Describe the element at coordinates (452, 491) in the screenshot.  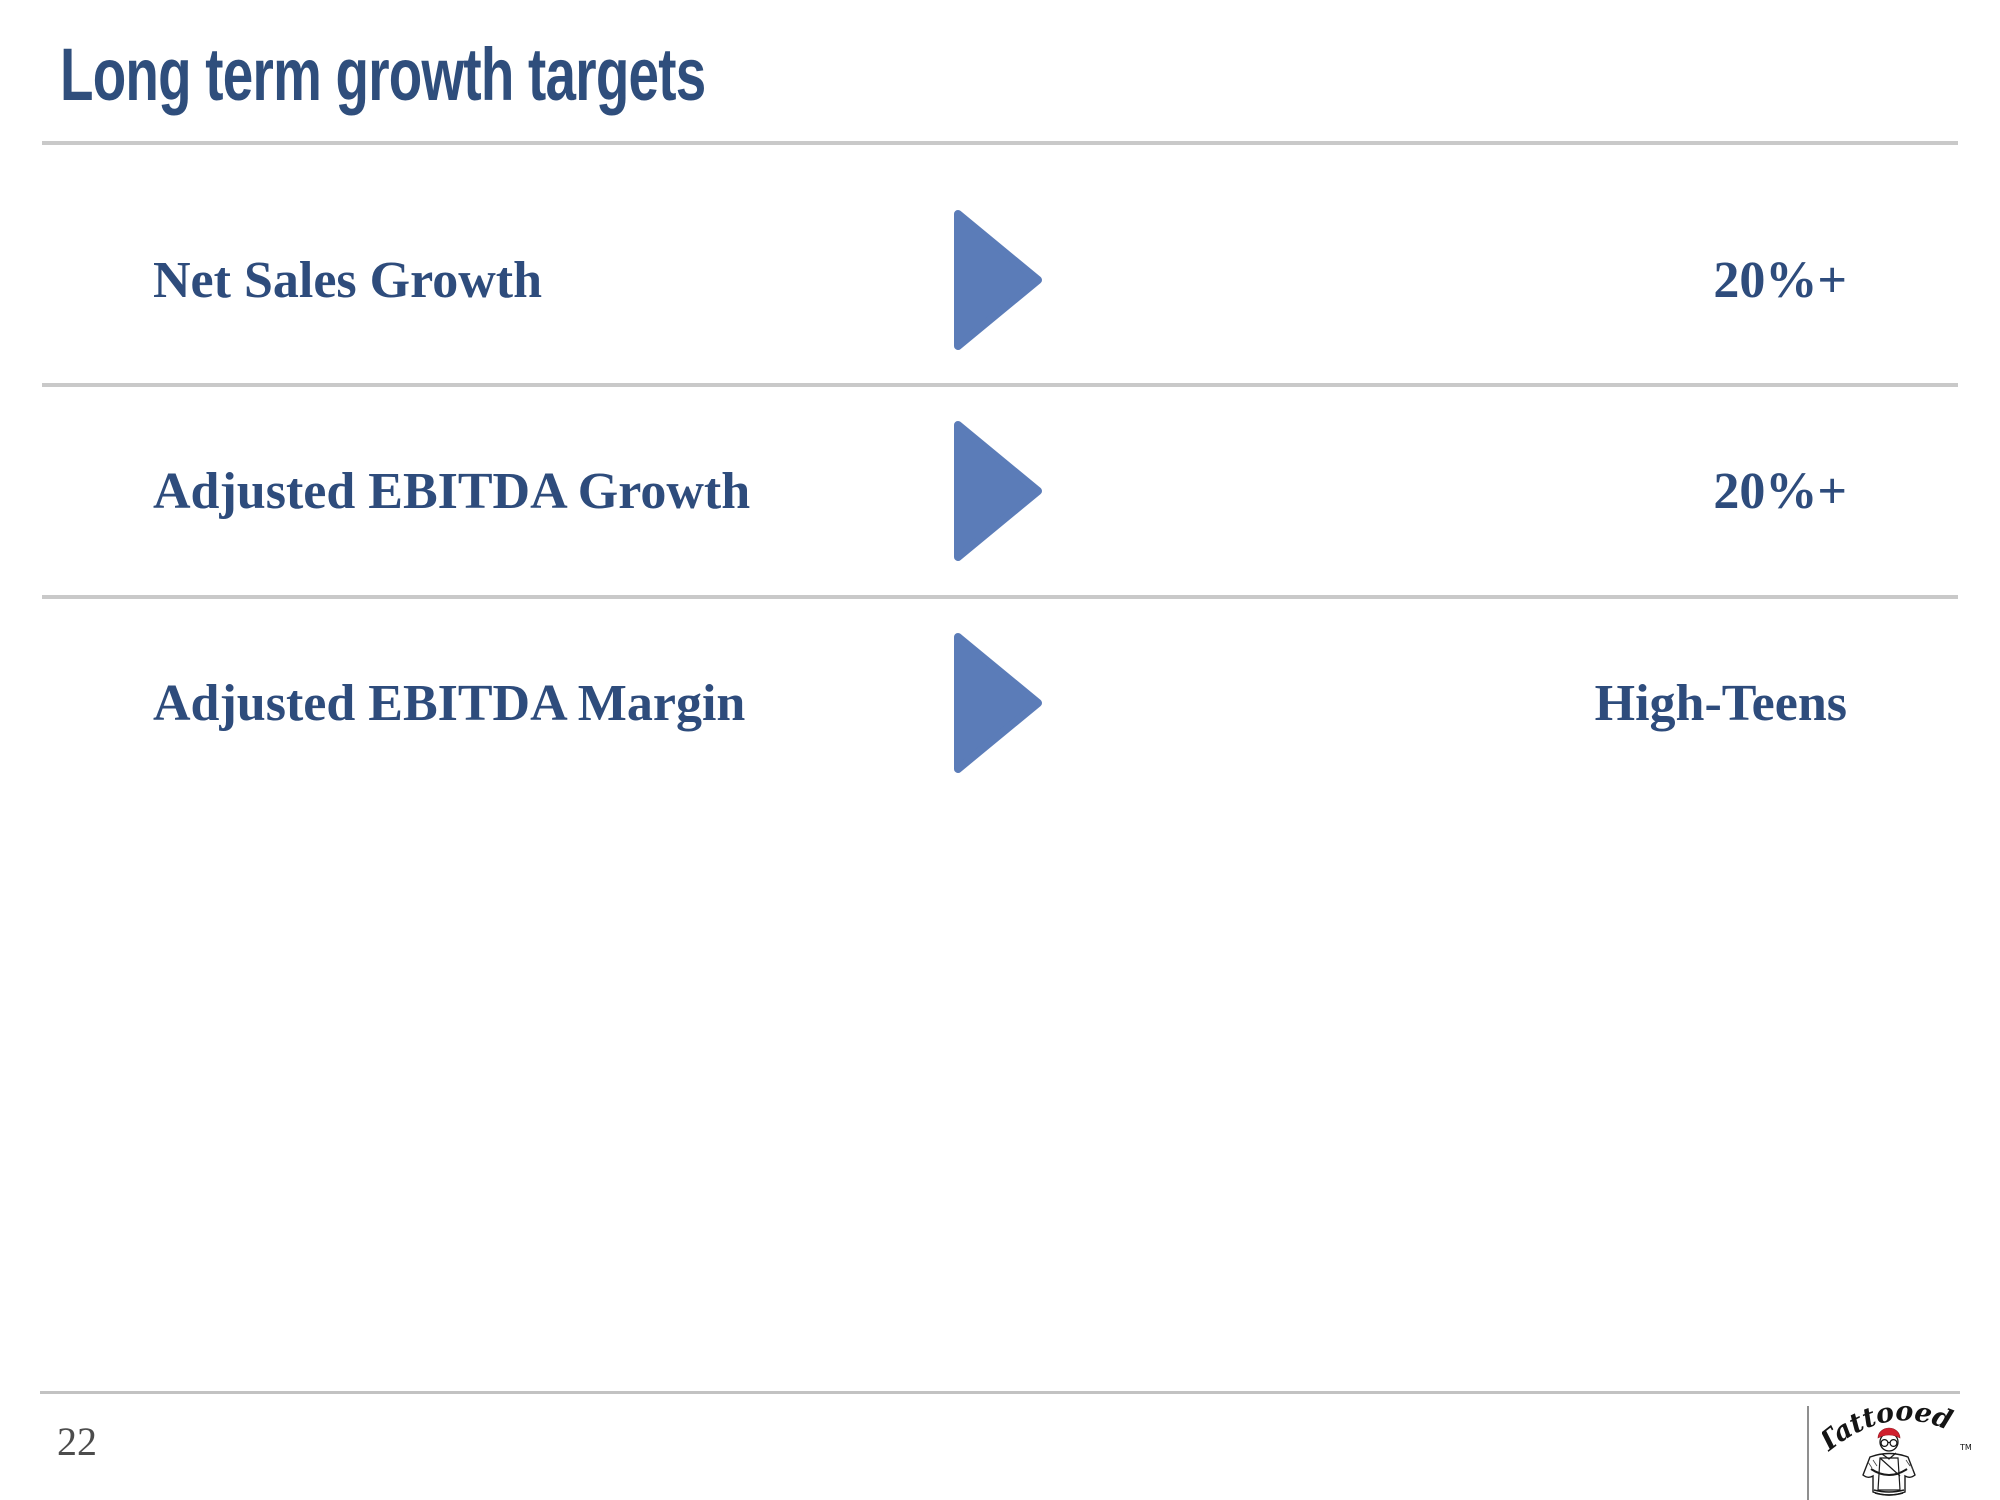
I see `row-label: Adjusted EBITDA Growth` at that location.